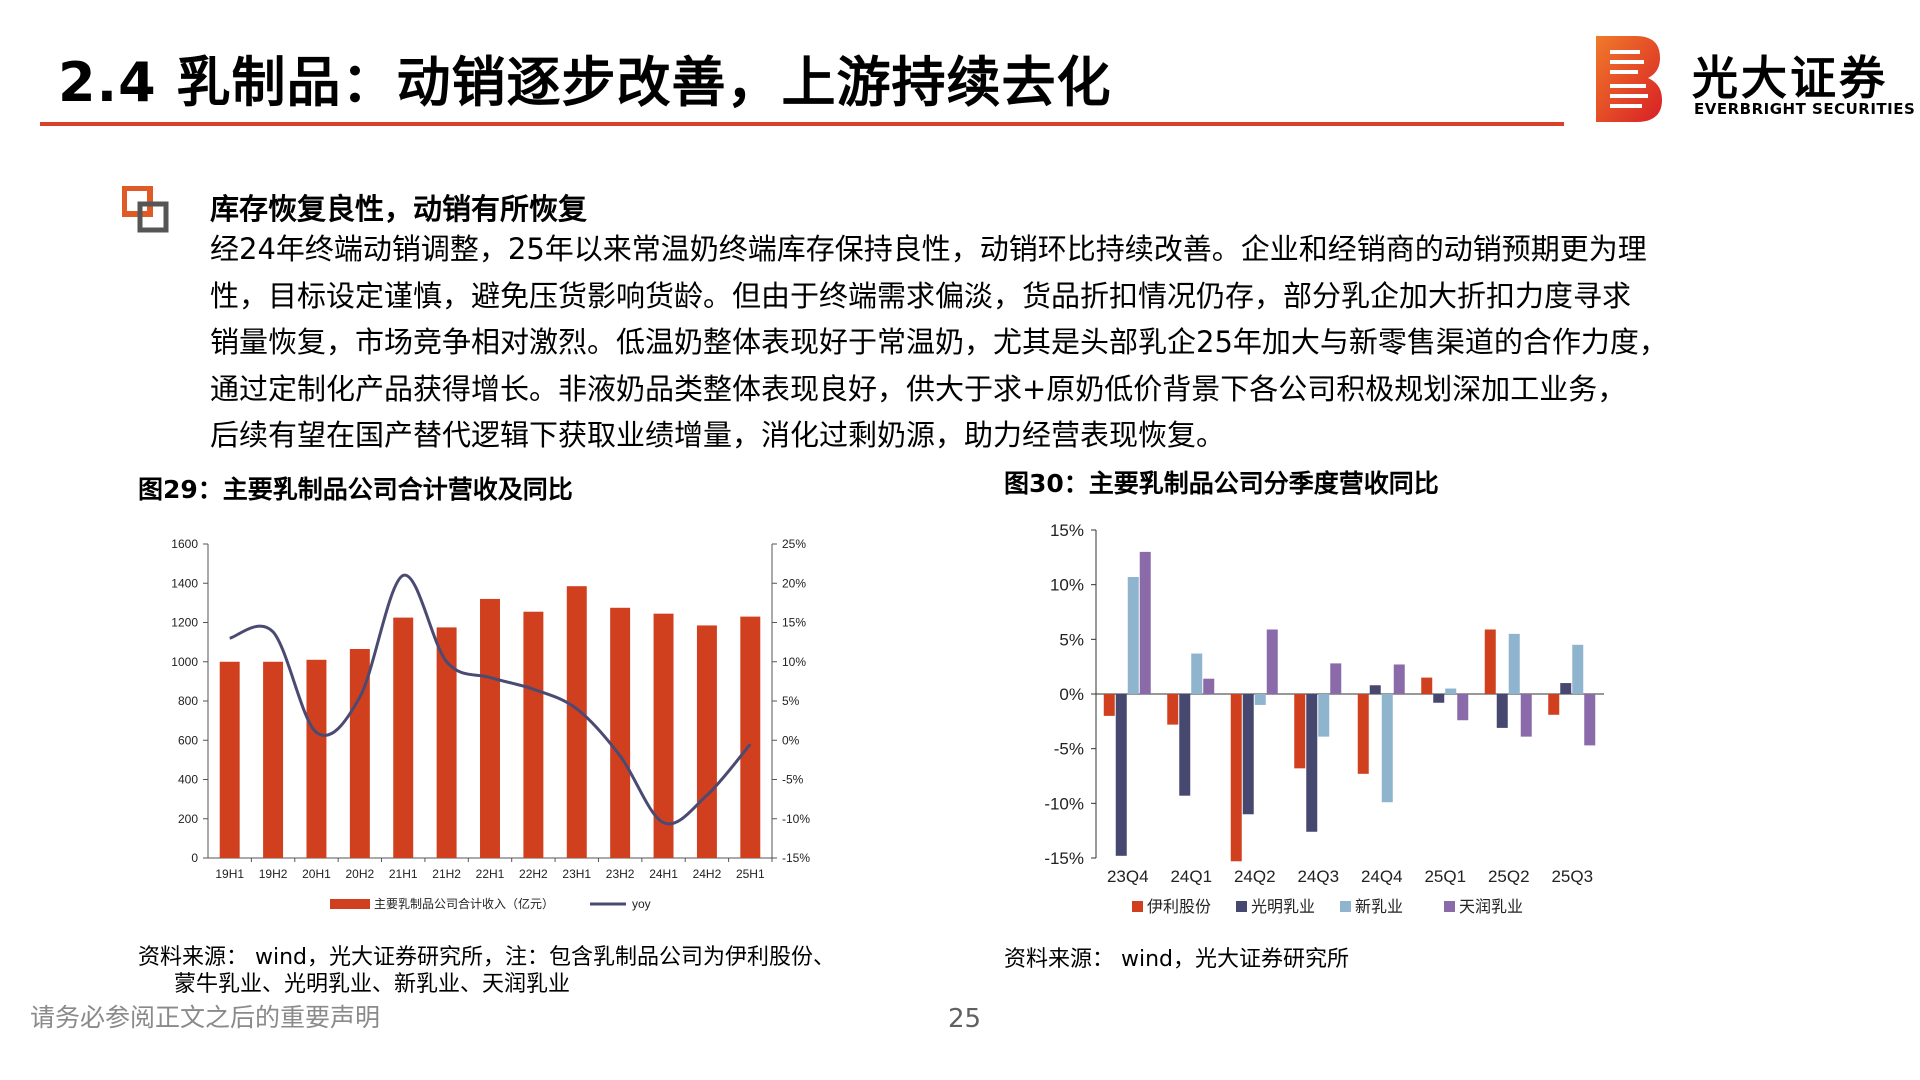 This screenshot has height=1080, width=1920. I want to click on x-tick-label: 25H1, so click(750, 874).